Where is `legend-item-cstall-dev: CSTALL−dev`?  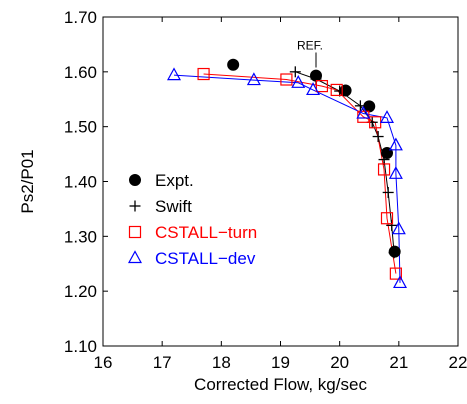
legend-item-cstall-dev: CSTALL−dev is located at coordinates (191, 258).